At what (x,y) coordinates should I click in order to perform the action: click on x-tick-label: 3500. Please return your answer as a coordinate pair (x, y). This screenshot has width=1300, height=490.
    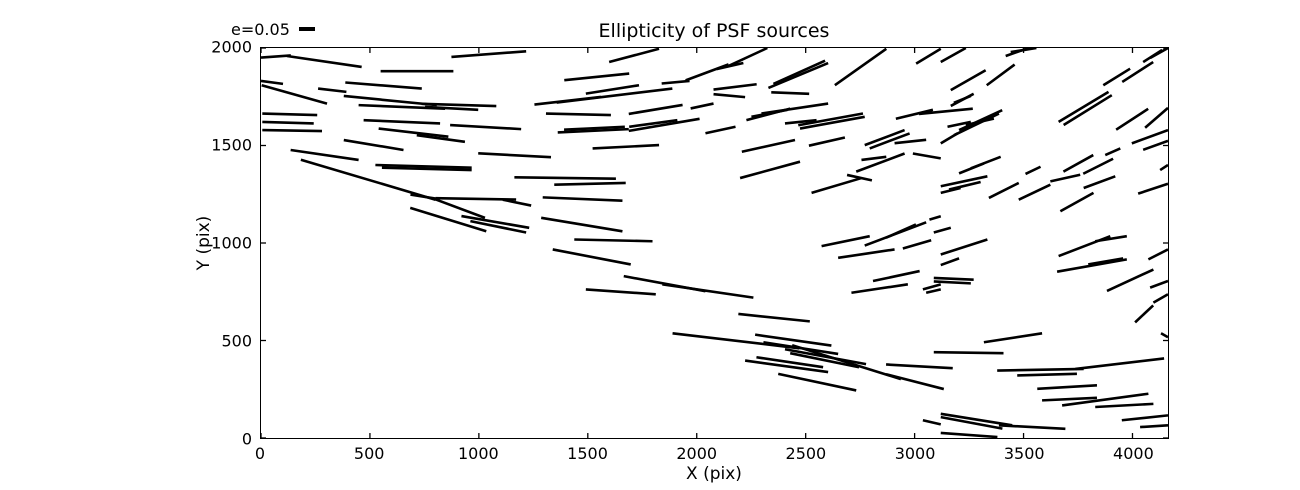
    Looking at the image, I should click on (1024, 453).